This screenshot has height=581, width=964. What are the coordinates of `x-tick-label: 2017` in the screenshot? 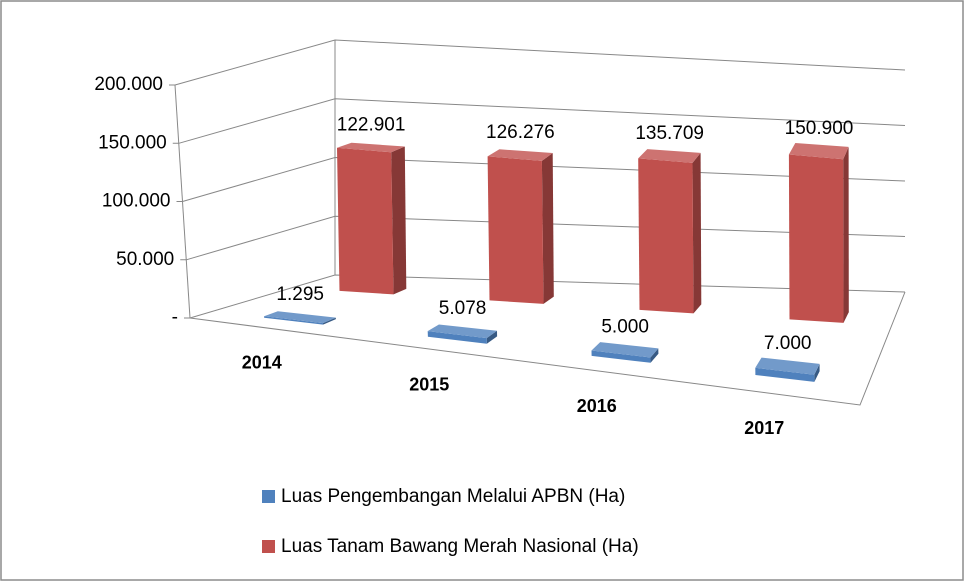 It's located at (764, 428).